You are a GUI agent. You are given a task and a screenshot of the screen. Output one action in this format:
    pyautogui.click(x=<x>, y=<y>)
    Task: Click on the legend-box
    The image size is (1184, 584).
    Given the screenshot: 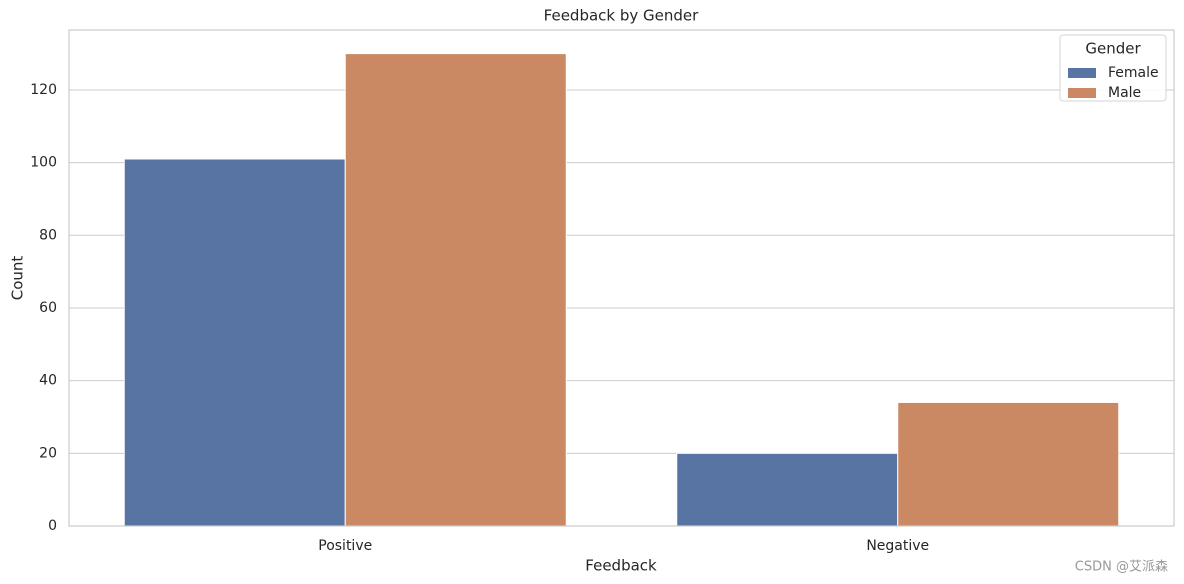 What is the action you would take?
    pyautogui.click(x=1113, y=68)
    